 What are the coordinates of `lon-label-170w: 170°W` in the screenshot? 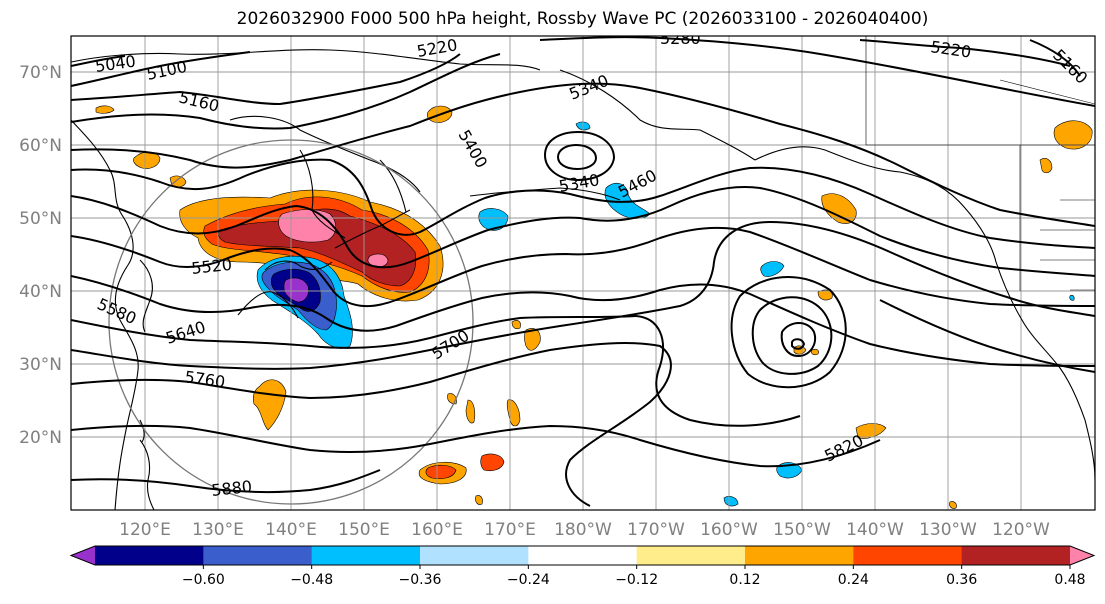 It's located at (656, 530).